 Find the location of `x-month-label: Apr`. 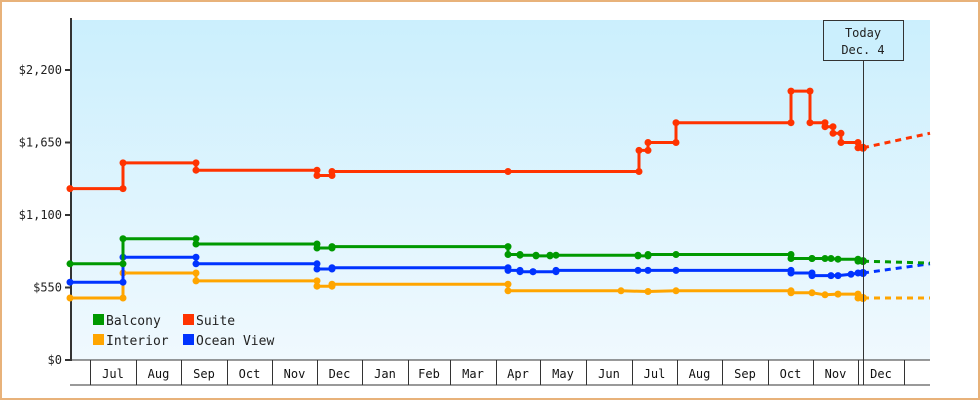

x-month-label: Apr is located at coordinates (518, 374).